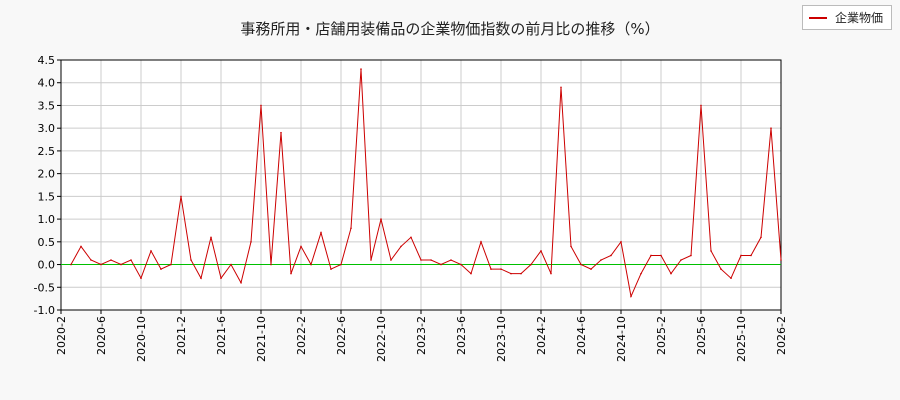 This screenshot has width=900, height=400. I want to click on x-tick-label: 2020-10, so click(141, 339).